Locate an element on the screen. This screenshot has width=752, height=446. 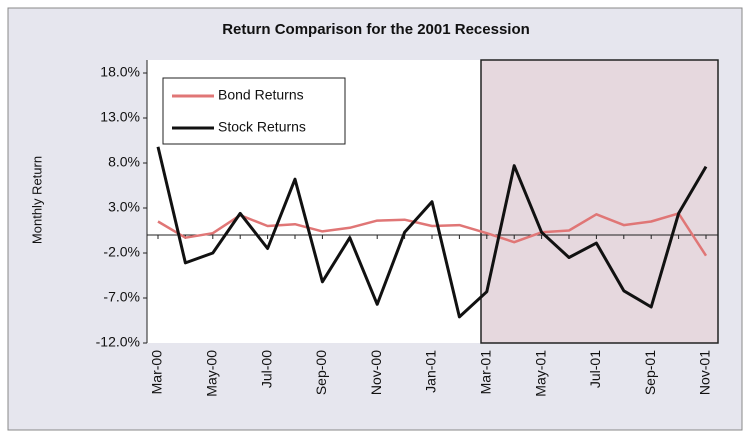
series-line is located at coordinates (432, 234).